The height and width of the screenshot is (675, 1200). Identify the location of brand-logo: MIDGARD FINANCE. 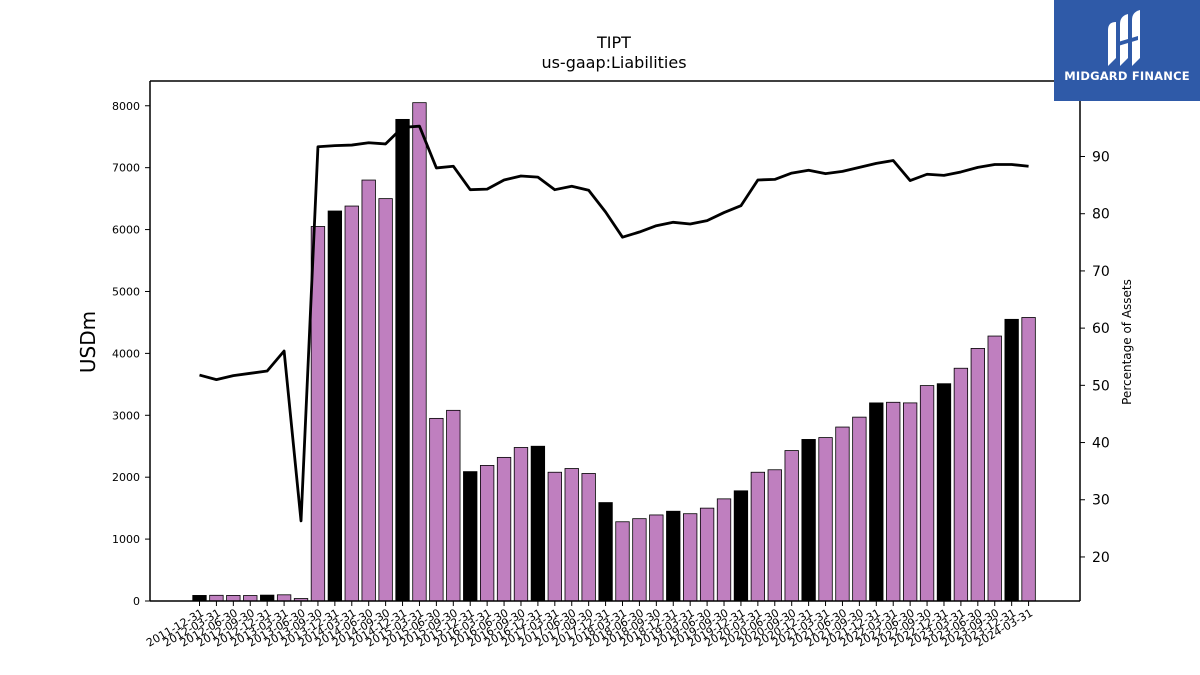
(1127, 50).